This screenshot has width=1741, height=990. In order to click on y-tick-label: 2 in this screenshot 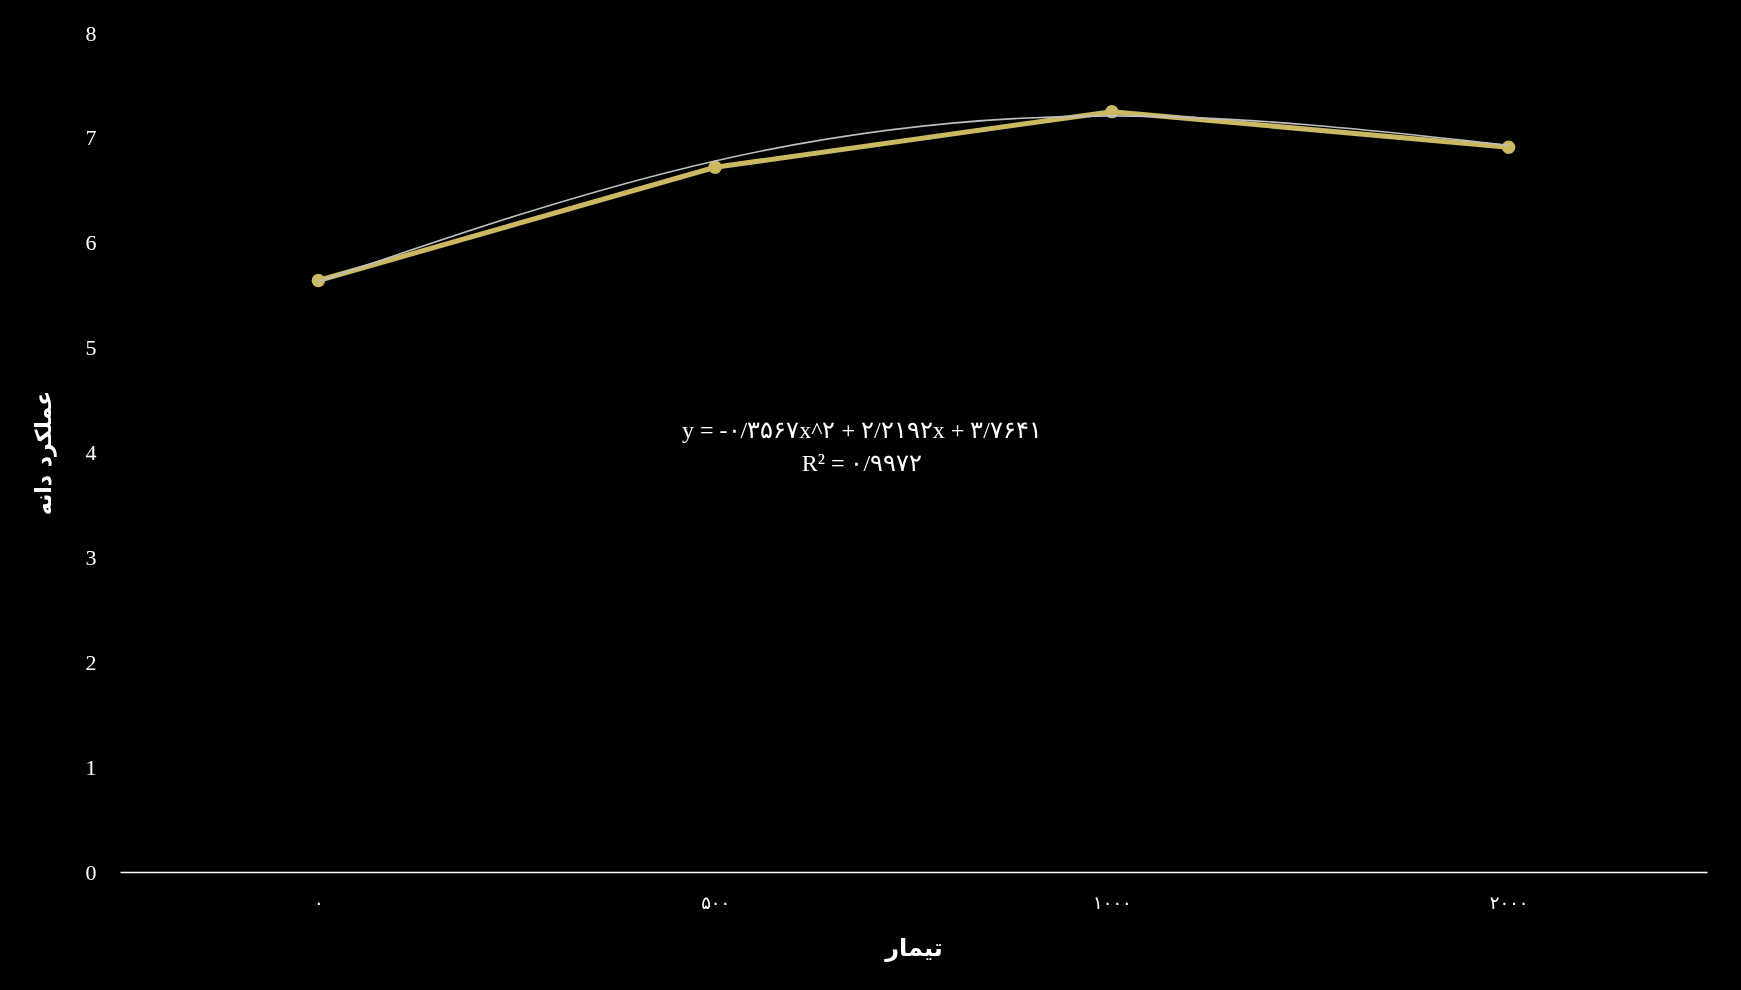, I will do `click(91, 662)`.